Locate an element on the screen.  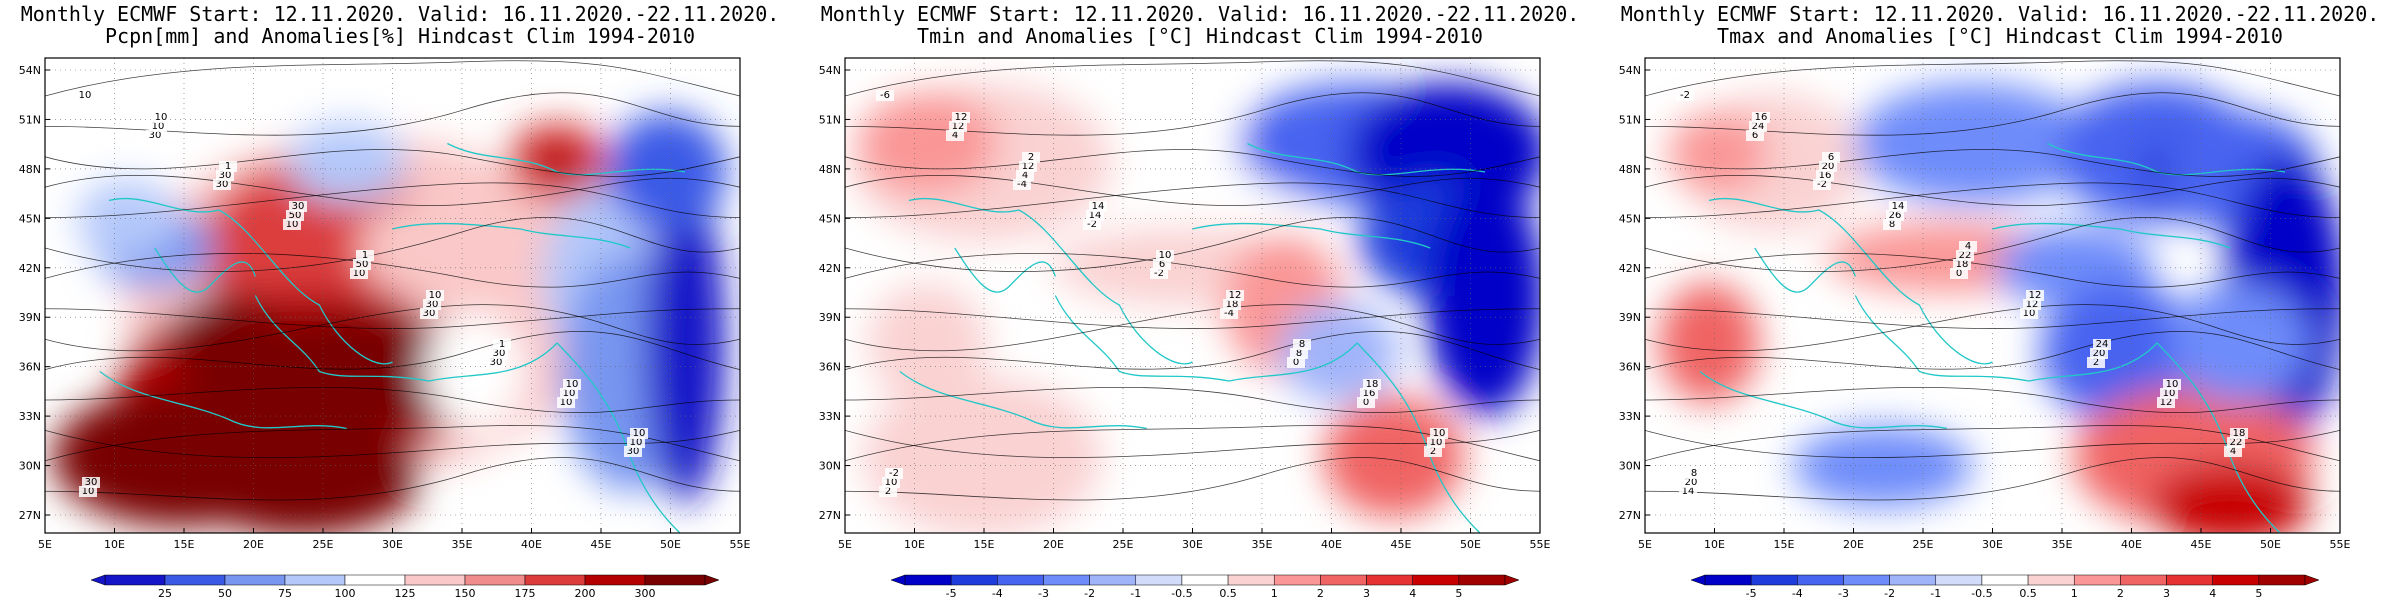
contour-label: 50 is located at coordinates (295, 215).